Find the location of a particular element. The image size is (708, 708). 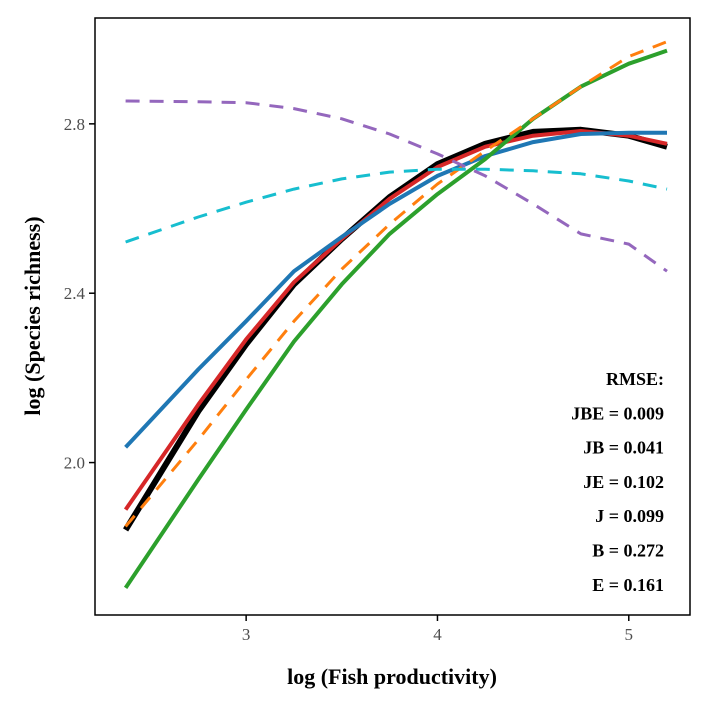

y-tick-label: 2.0 is located at coordinates (74, 463).